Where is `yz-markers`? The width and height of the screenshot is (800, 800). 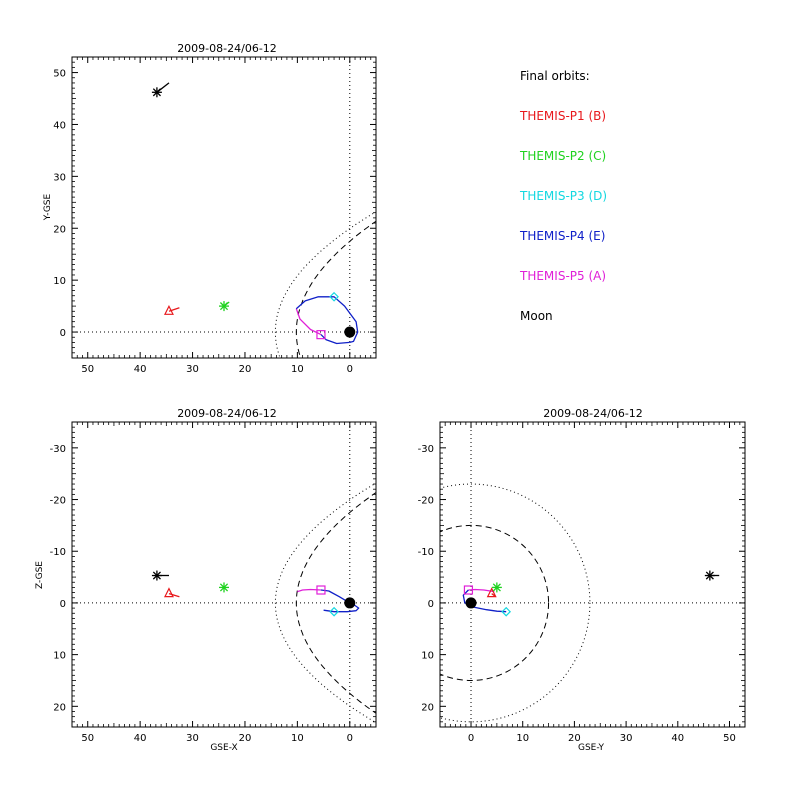 yz-markers is located at coordinates (591, 593).